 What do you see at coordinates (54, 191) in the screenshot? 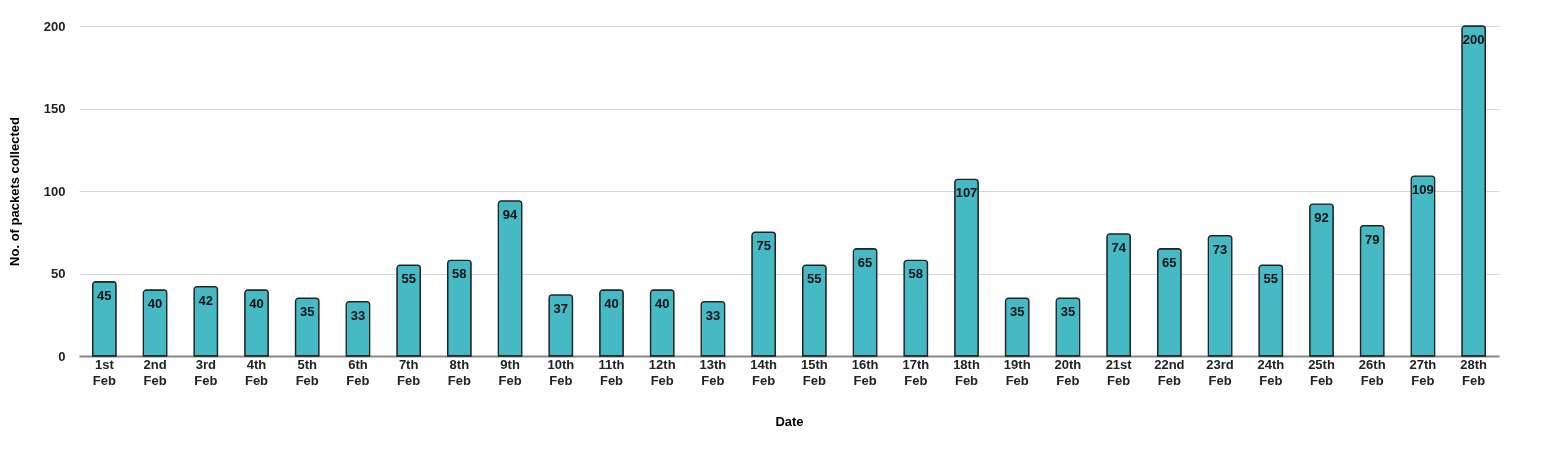
I see `y-tick-label: 100` at bounding box center [54, 191].